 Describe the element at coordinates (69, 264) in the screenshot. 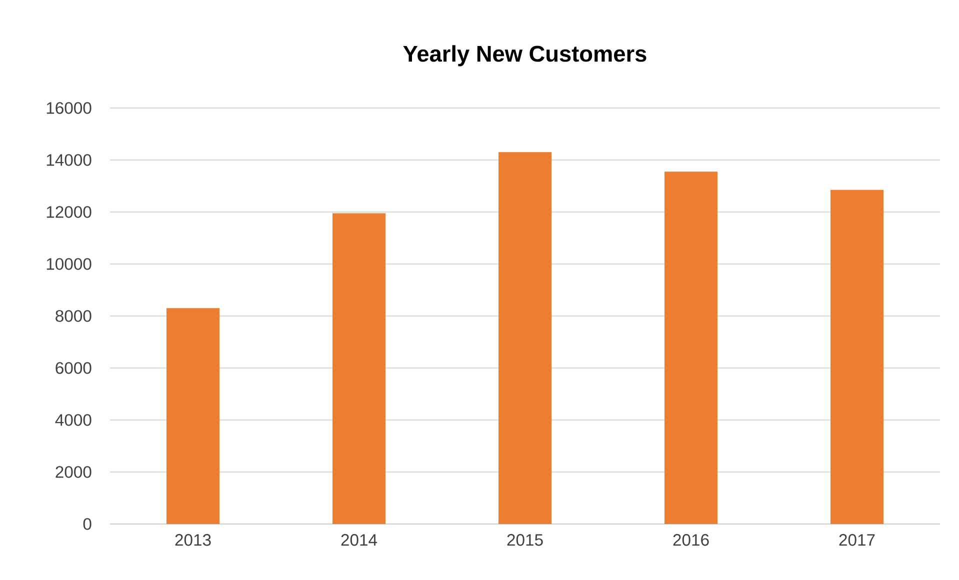

I see `y-tick-label: 10000` at that location.